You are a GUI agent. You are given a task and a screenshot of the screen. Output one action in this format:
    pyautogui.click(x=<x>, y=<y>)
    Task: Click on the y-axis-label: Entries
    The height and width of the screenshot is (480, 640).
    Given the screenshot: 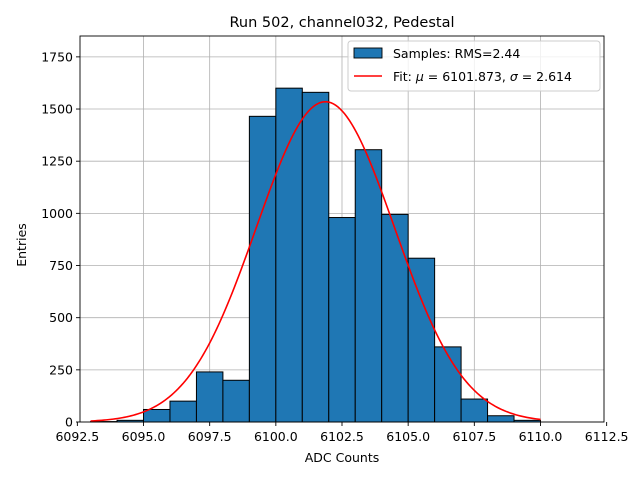 What is the action you would take?
    pyautogui.click(x=21, y=245)
    